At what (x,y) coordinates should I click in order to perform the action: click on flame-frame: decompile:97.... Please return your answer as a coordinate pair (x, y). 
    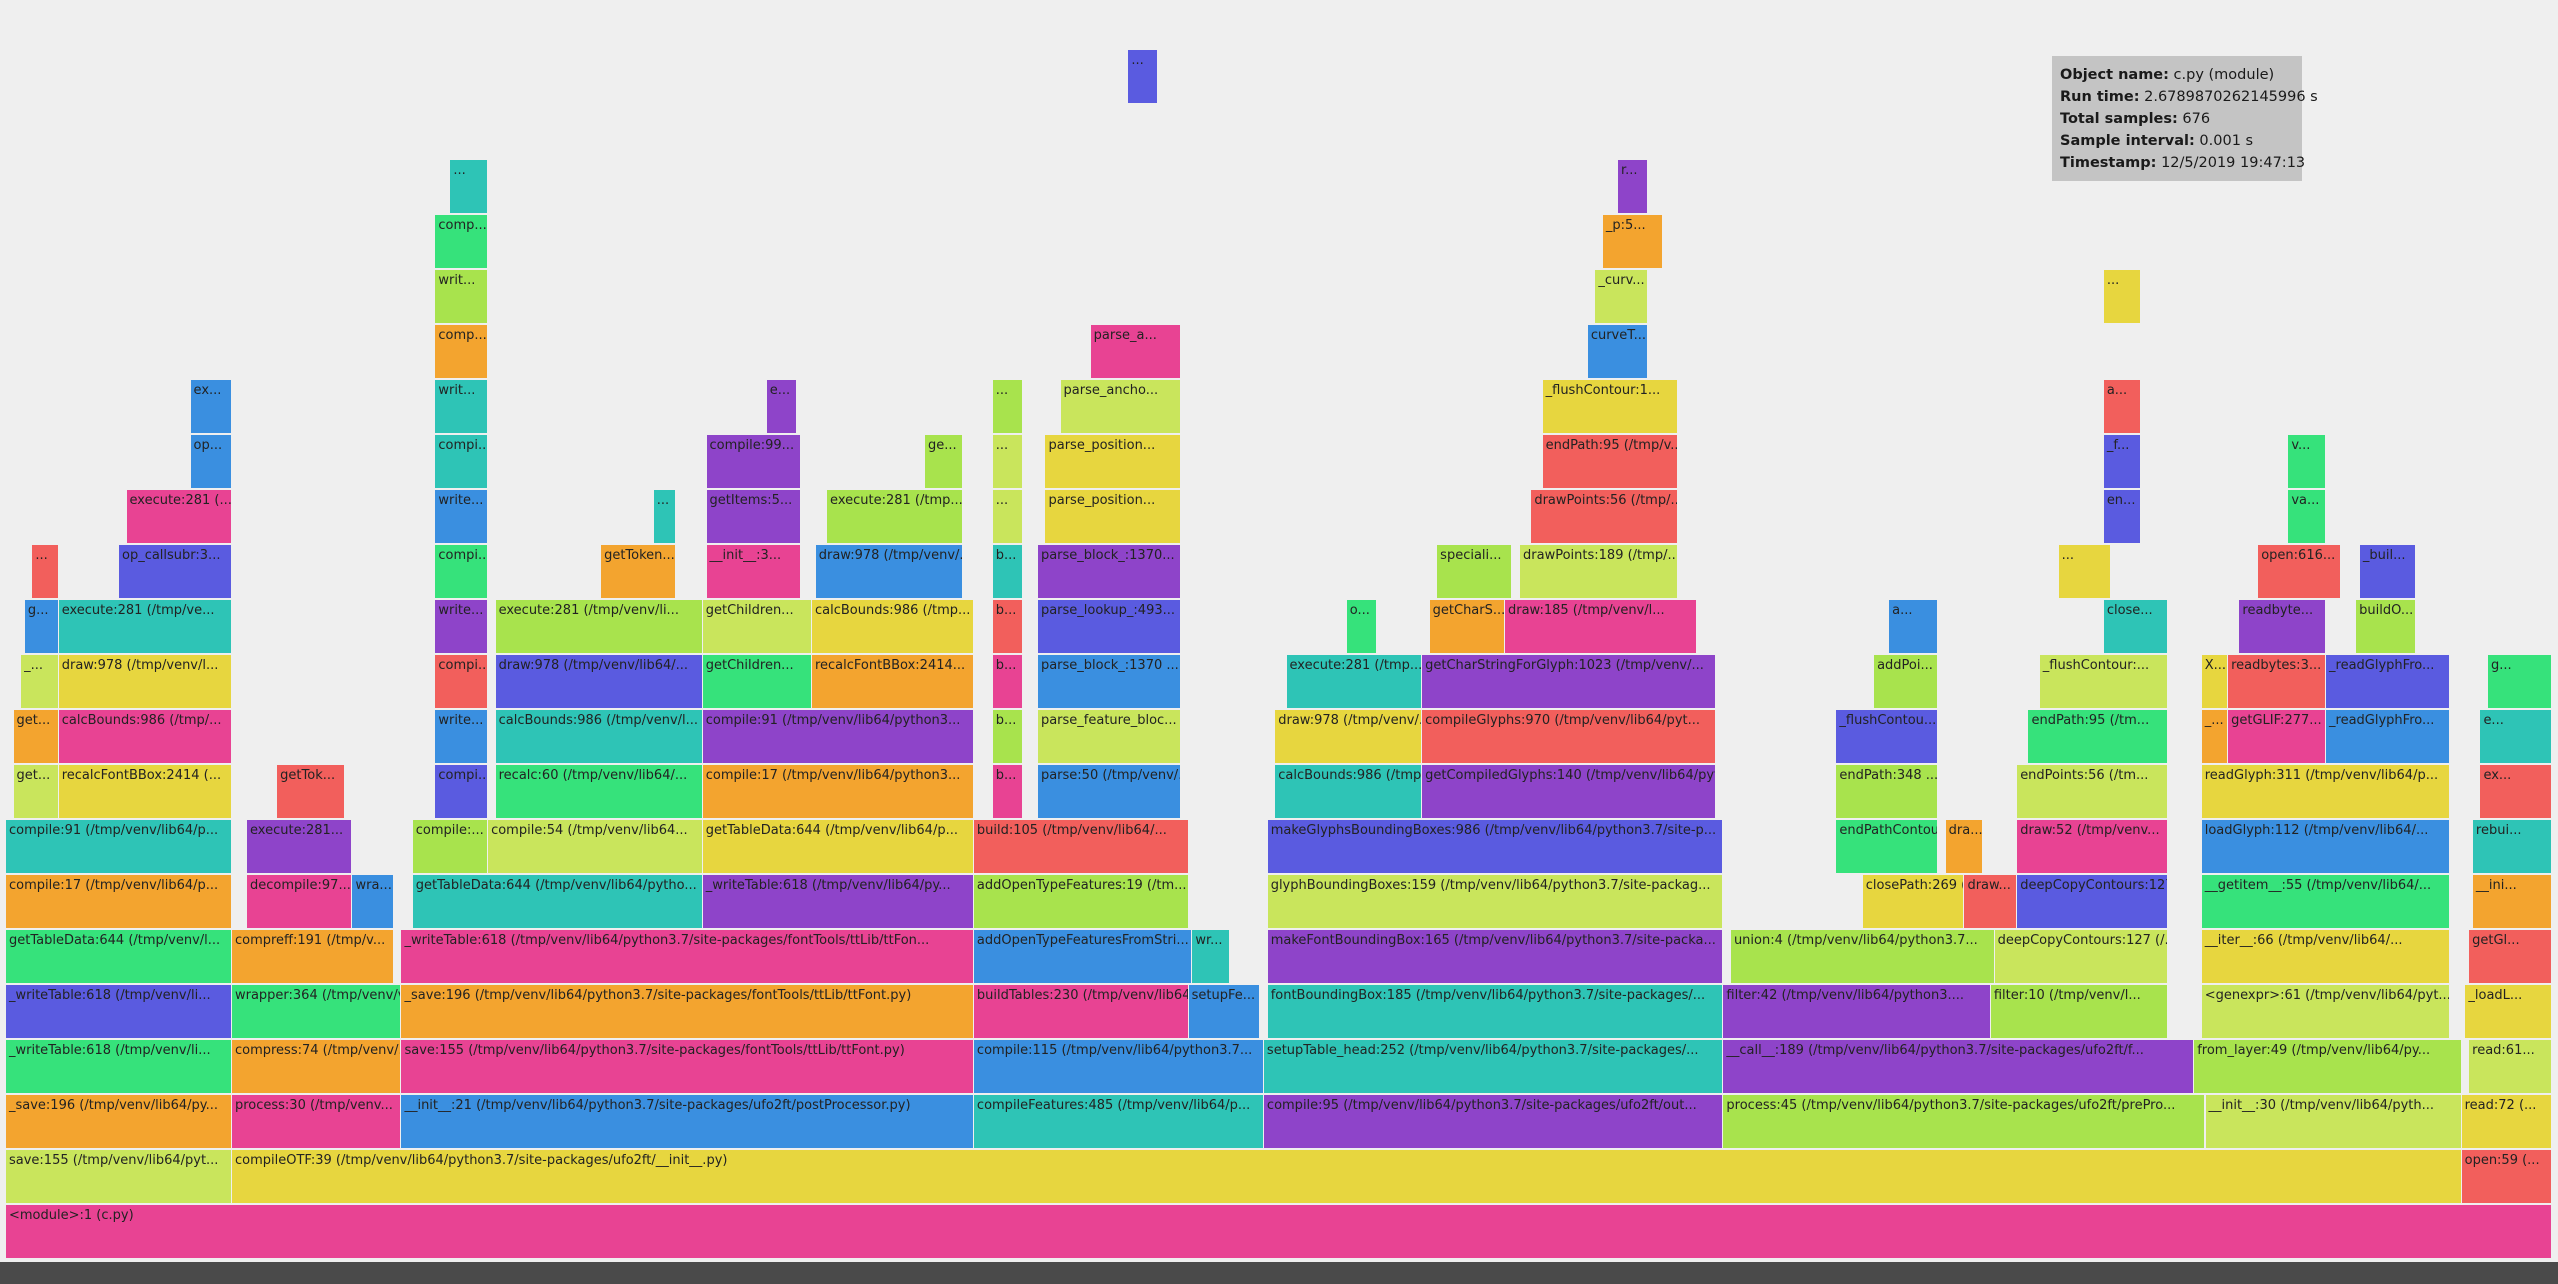
    Looking at the image, I should click on (300, 901).